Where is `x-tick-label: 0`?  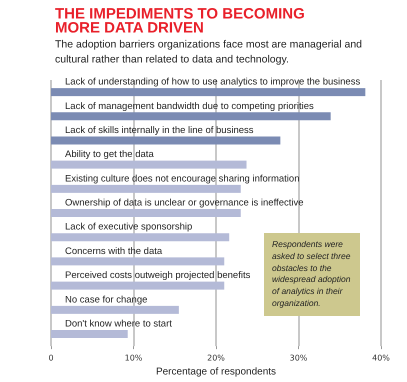 x-tick-label: 0 is located at coordinates (51, 358).